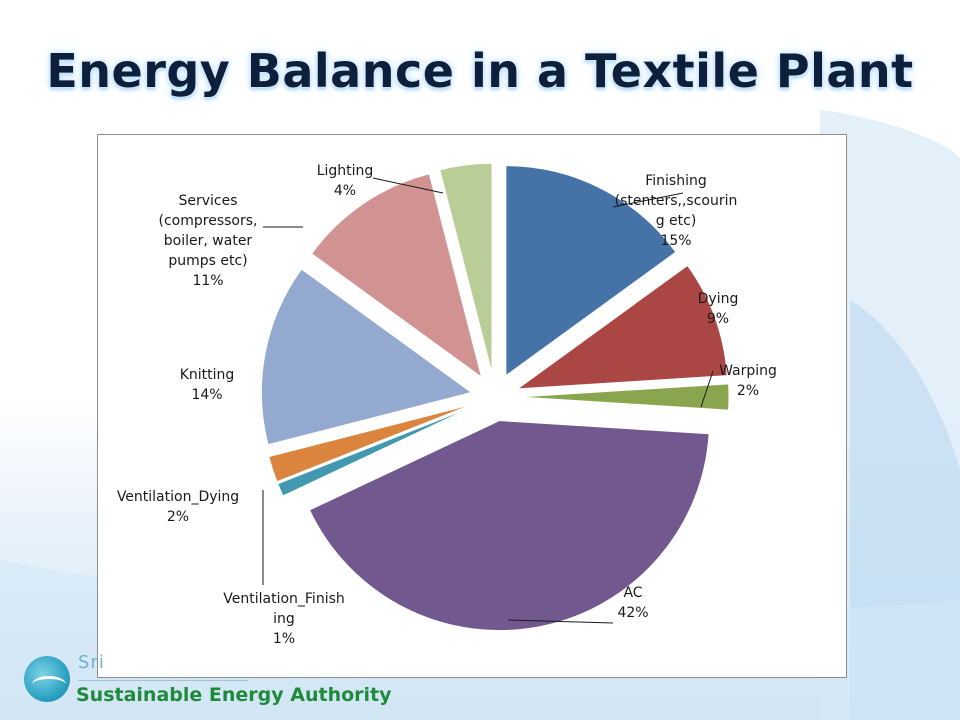 The image size is (960, 720). What do you see at coordinates (748, 381) in the screenshot?
I see `data-label-warping: Warping 2%` at bounding box center [748, 381].